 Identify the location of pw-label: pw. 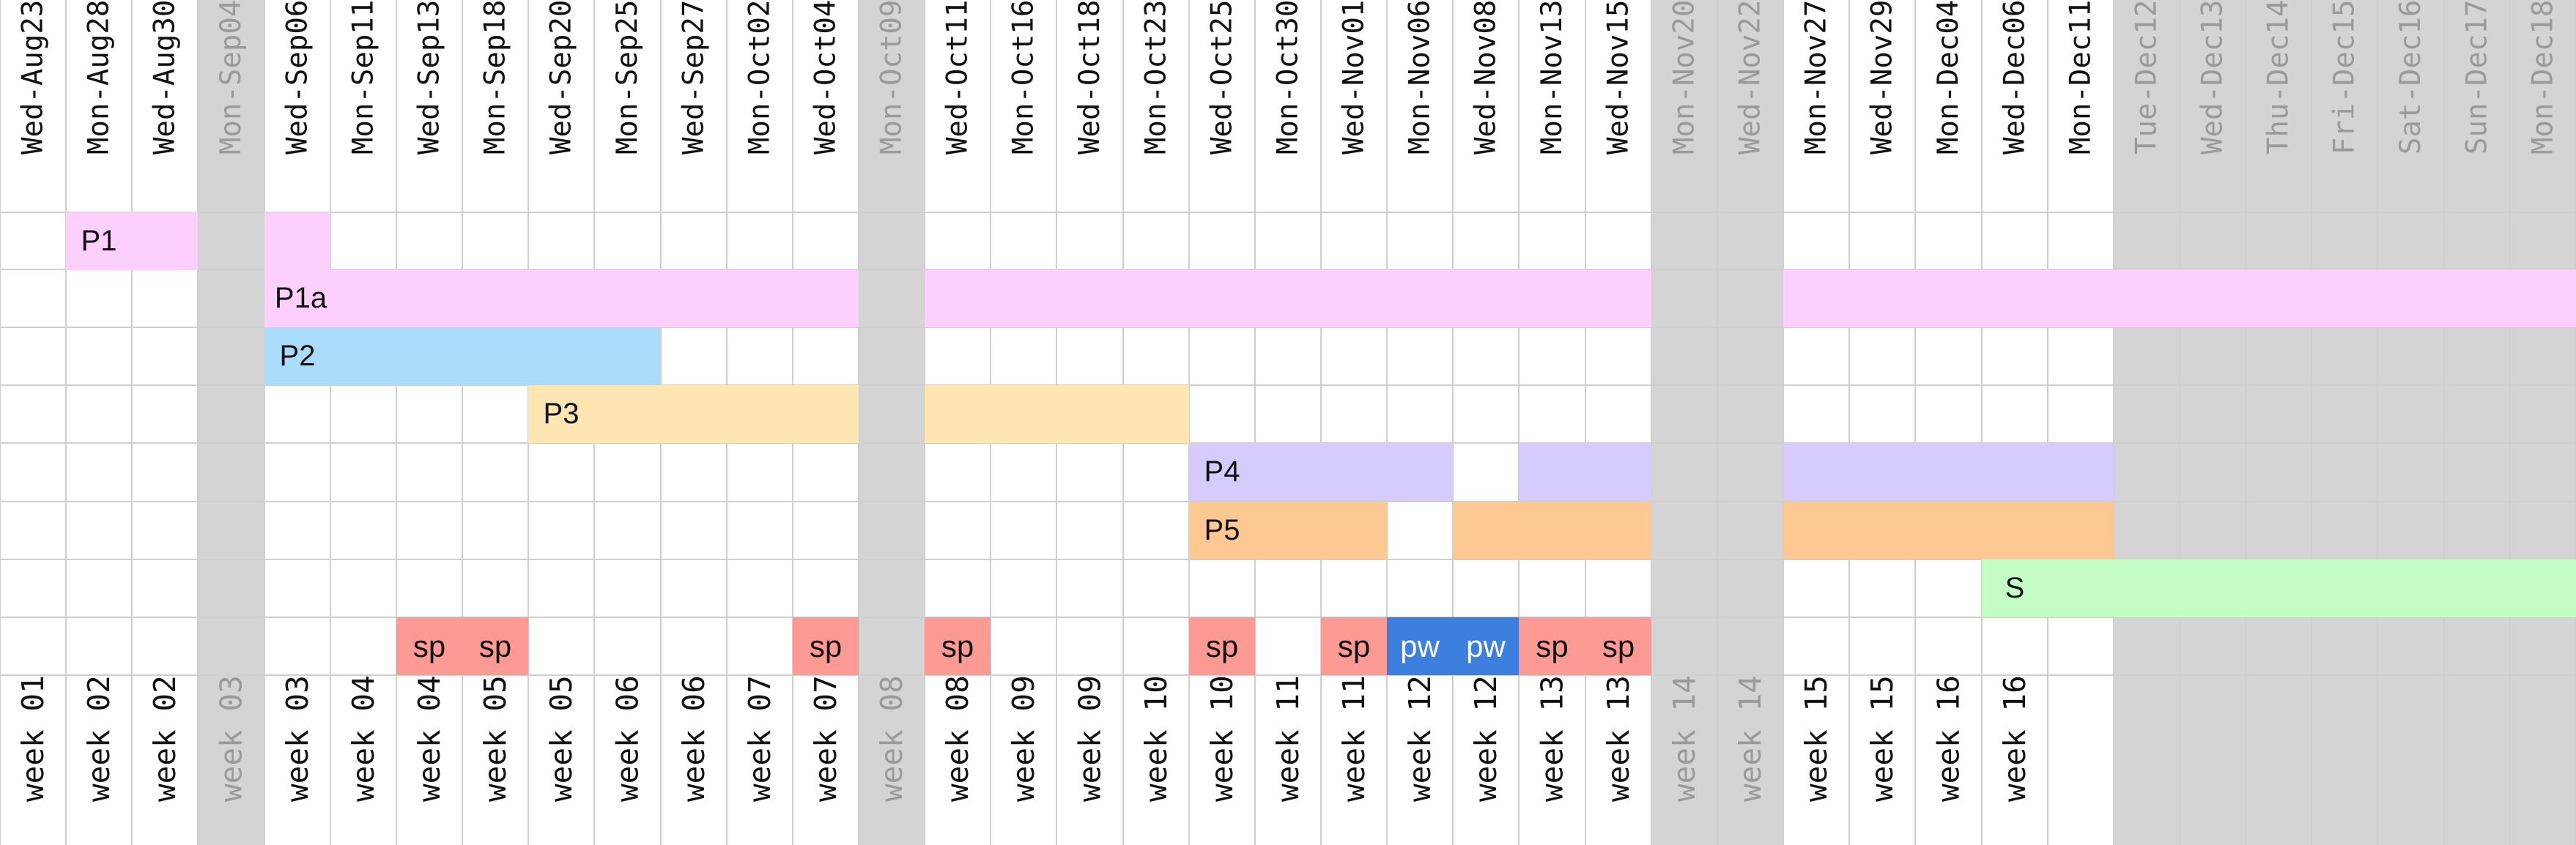
(1486, 645).